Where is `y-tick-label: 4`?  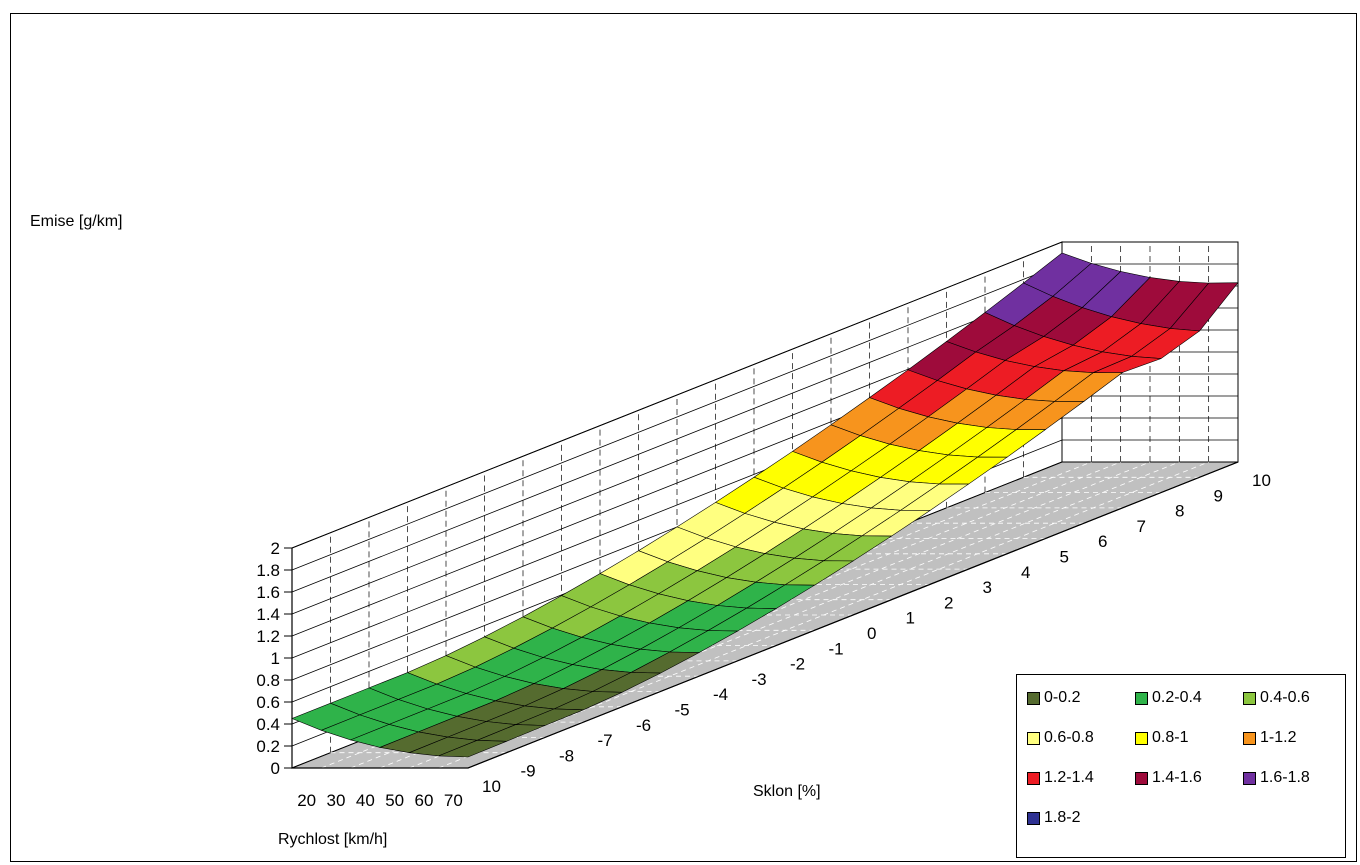 y-tick-label: 4 is located at coordinates (1025, 572).